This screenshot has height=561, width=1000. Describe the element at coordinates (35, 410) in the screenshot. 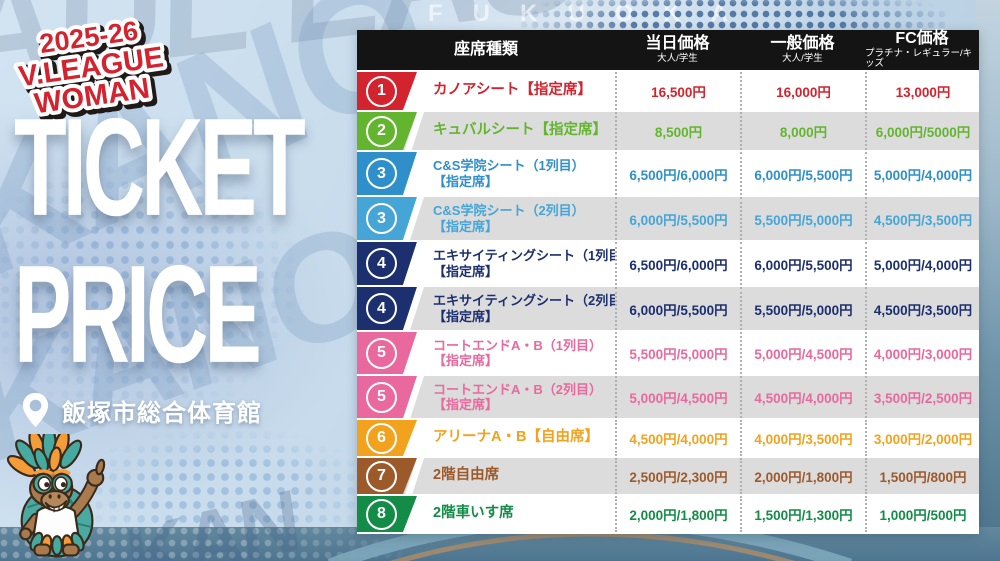

I see `location-pin-icon` at that location.